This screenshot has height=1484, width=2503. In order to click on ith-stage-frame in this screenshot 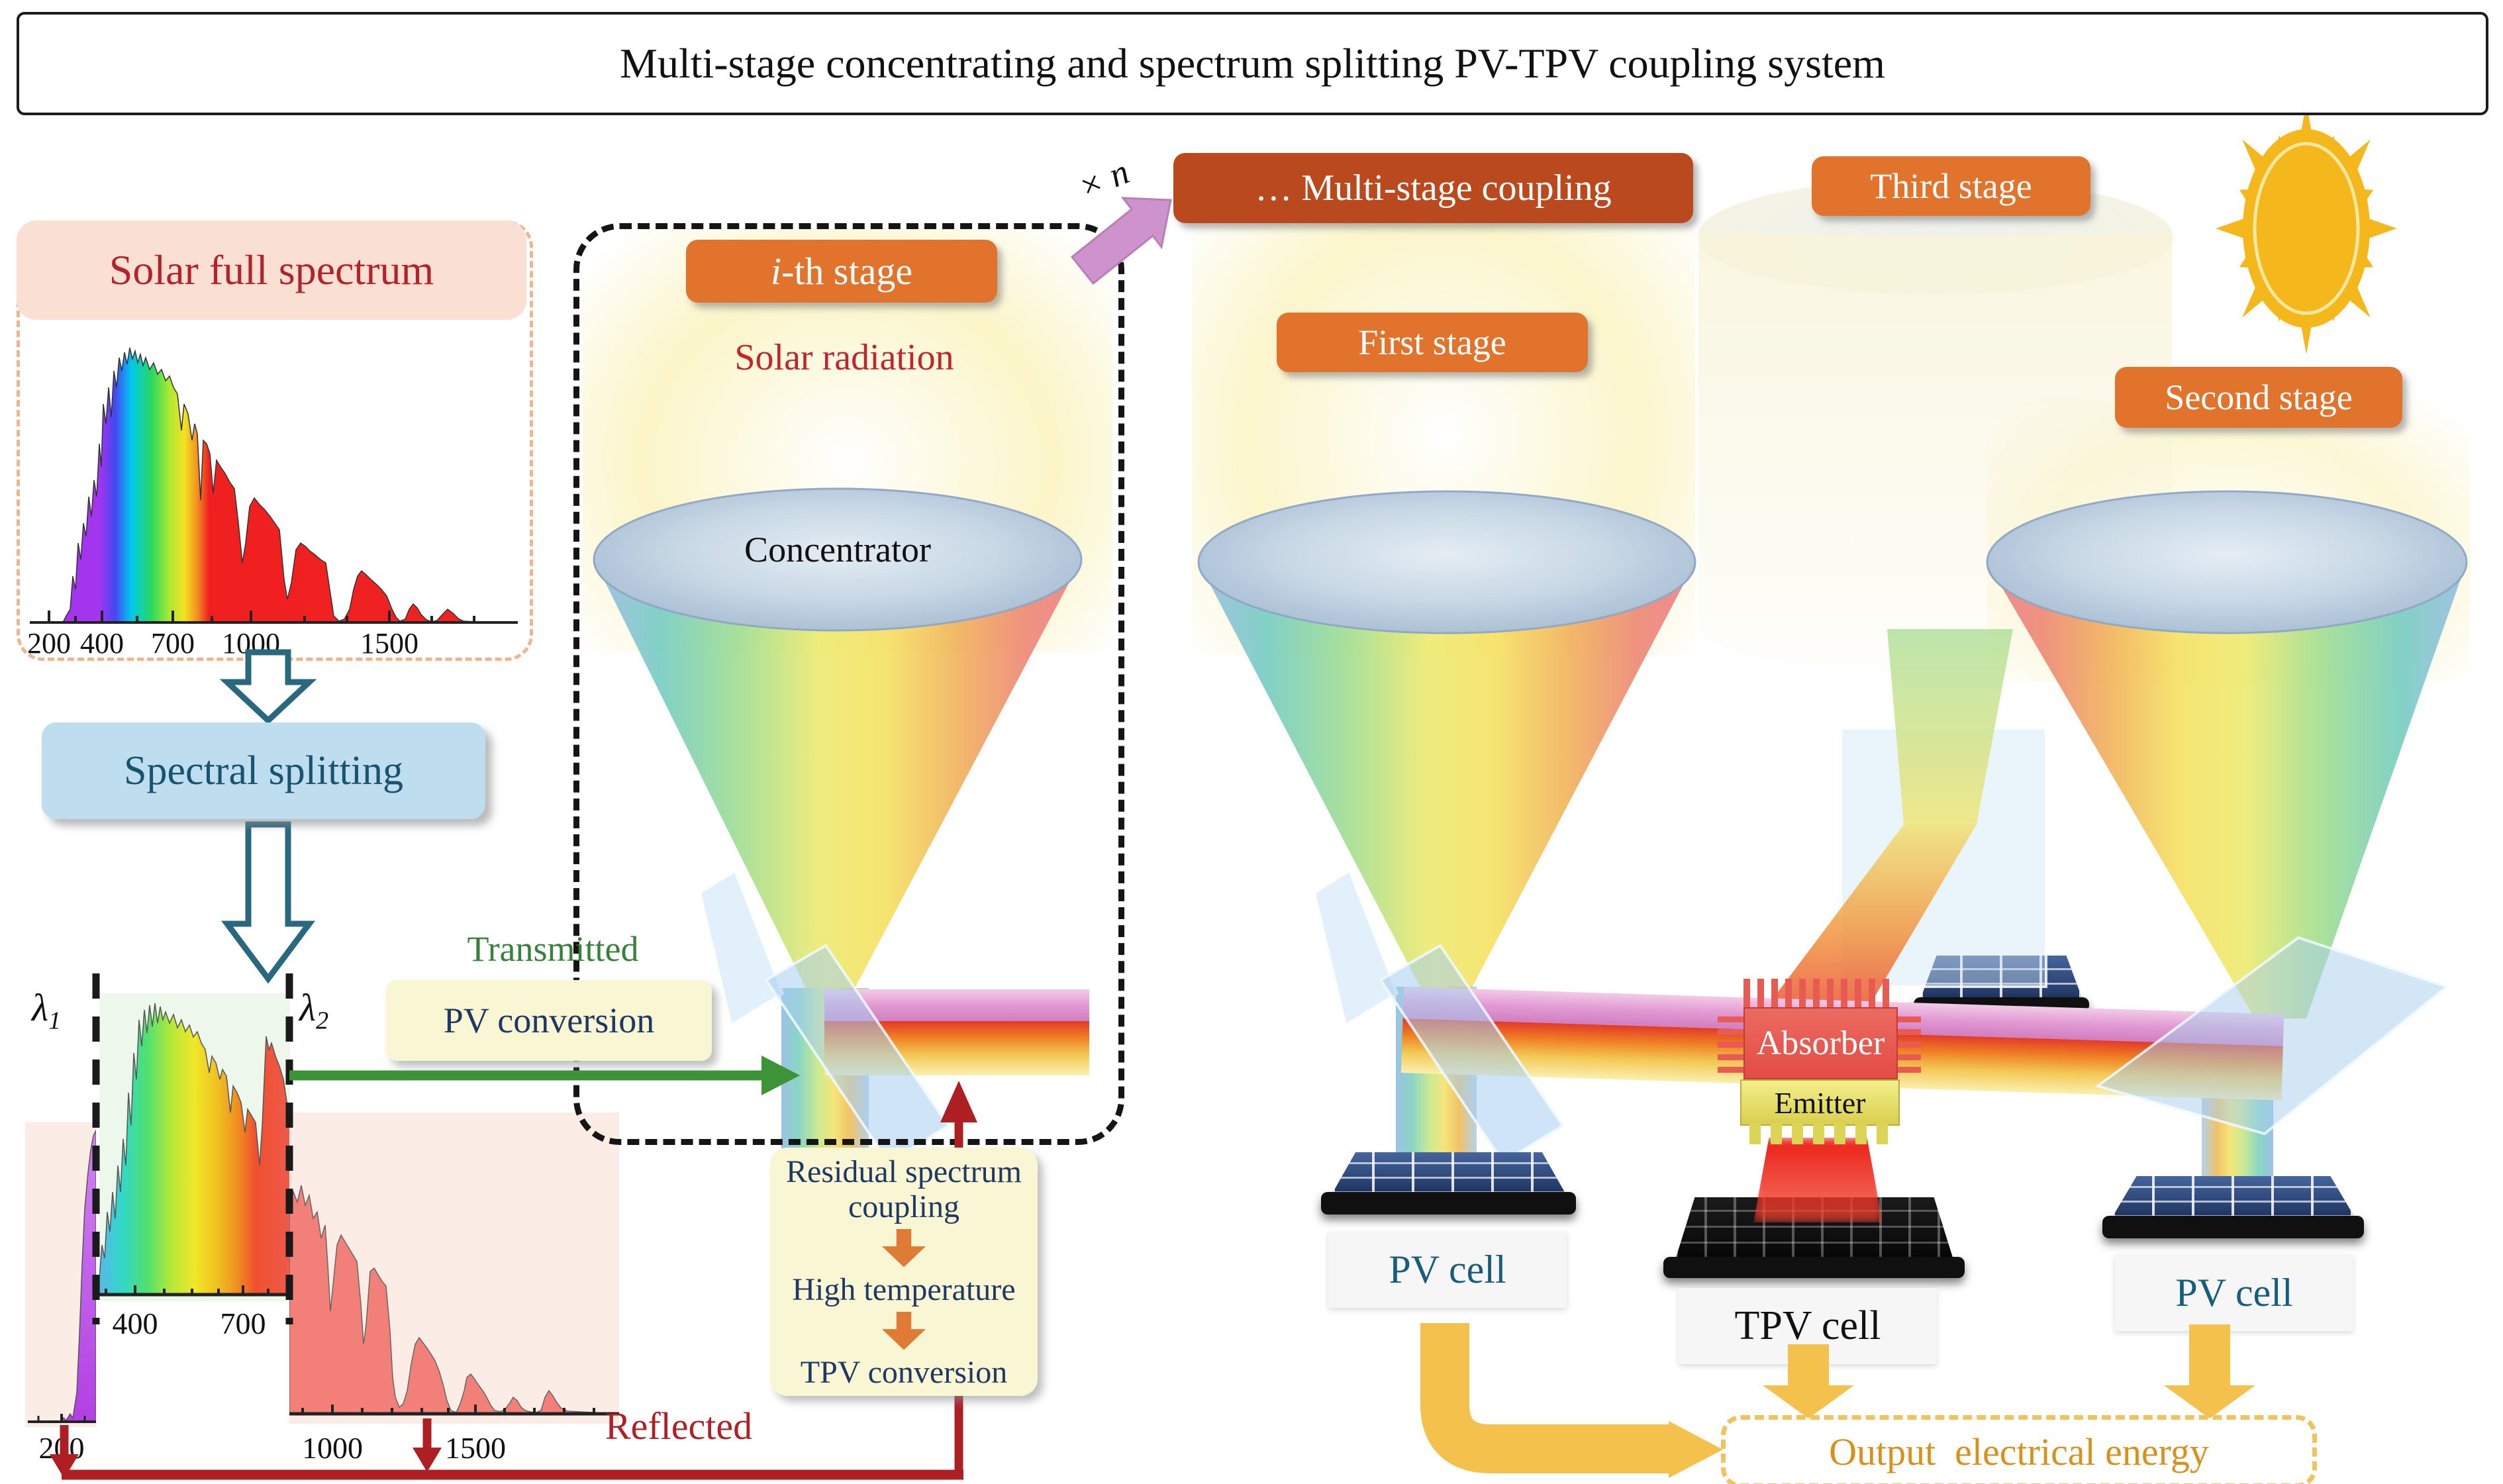, I will do `click(848, 684)`.